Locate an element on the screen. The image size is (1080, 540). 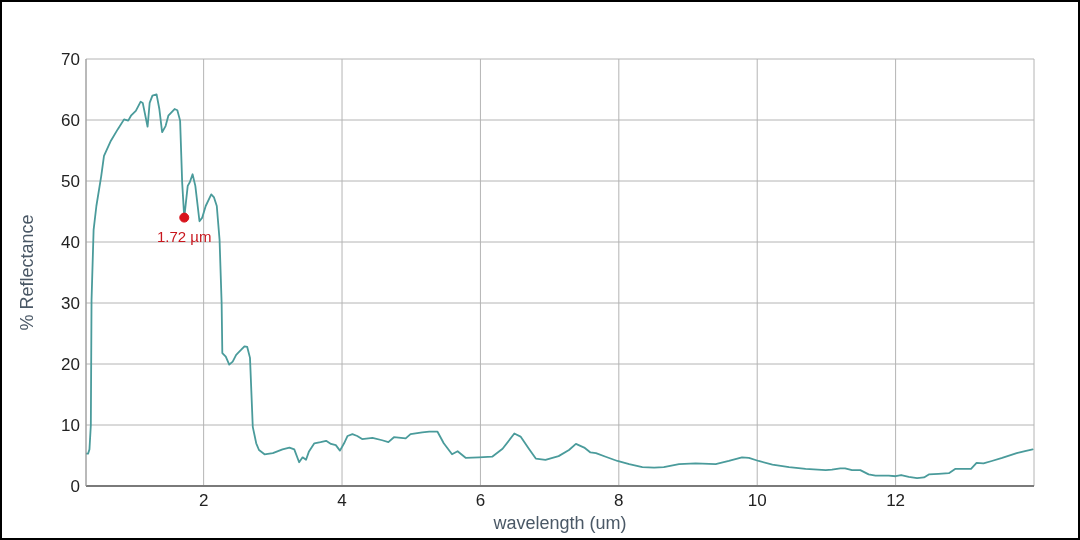
y-tick-label: 10 is located at coordinates (70, 426).